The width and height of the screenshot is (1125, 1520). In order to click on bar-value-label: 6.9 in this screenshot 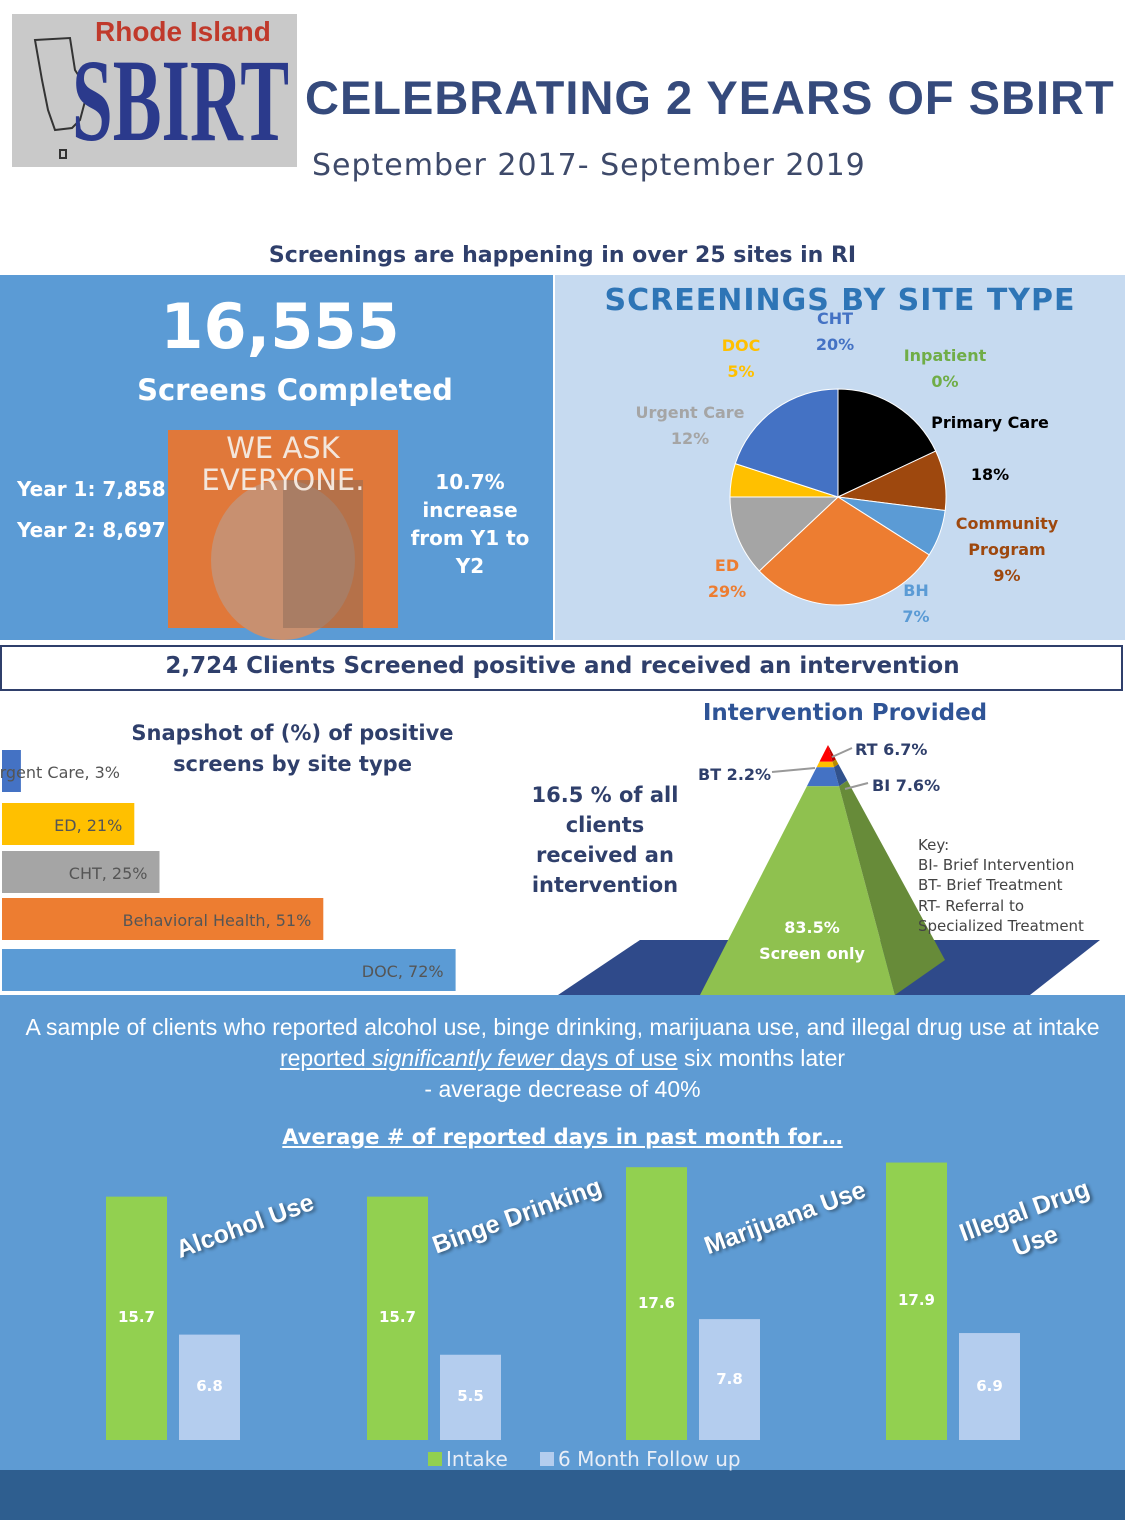, I will do `click(989, 1385)`.